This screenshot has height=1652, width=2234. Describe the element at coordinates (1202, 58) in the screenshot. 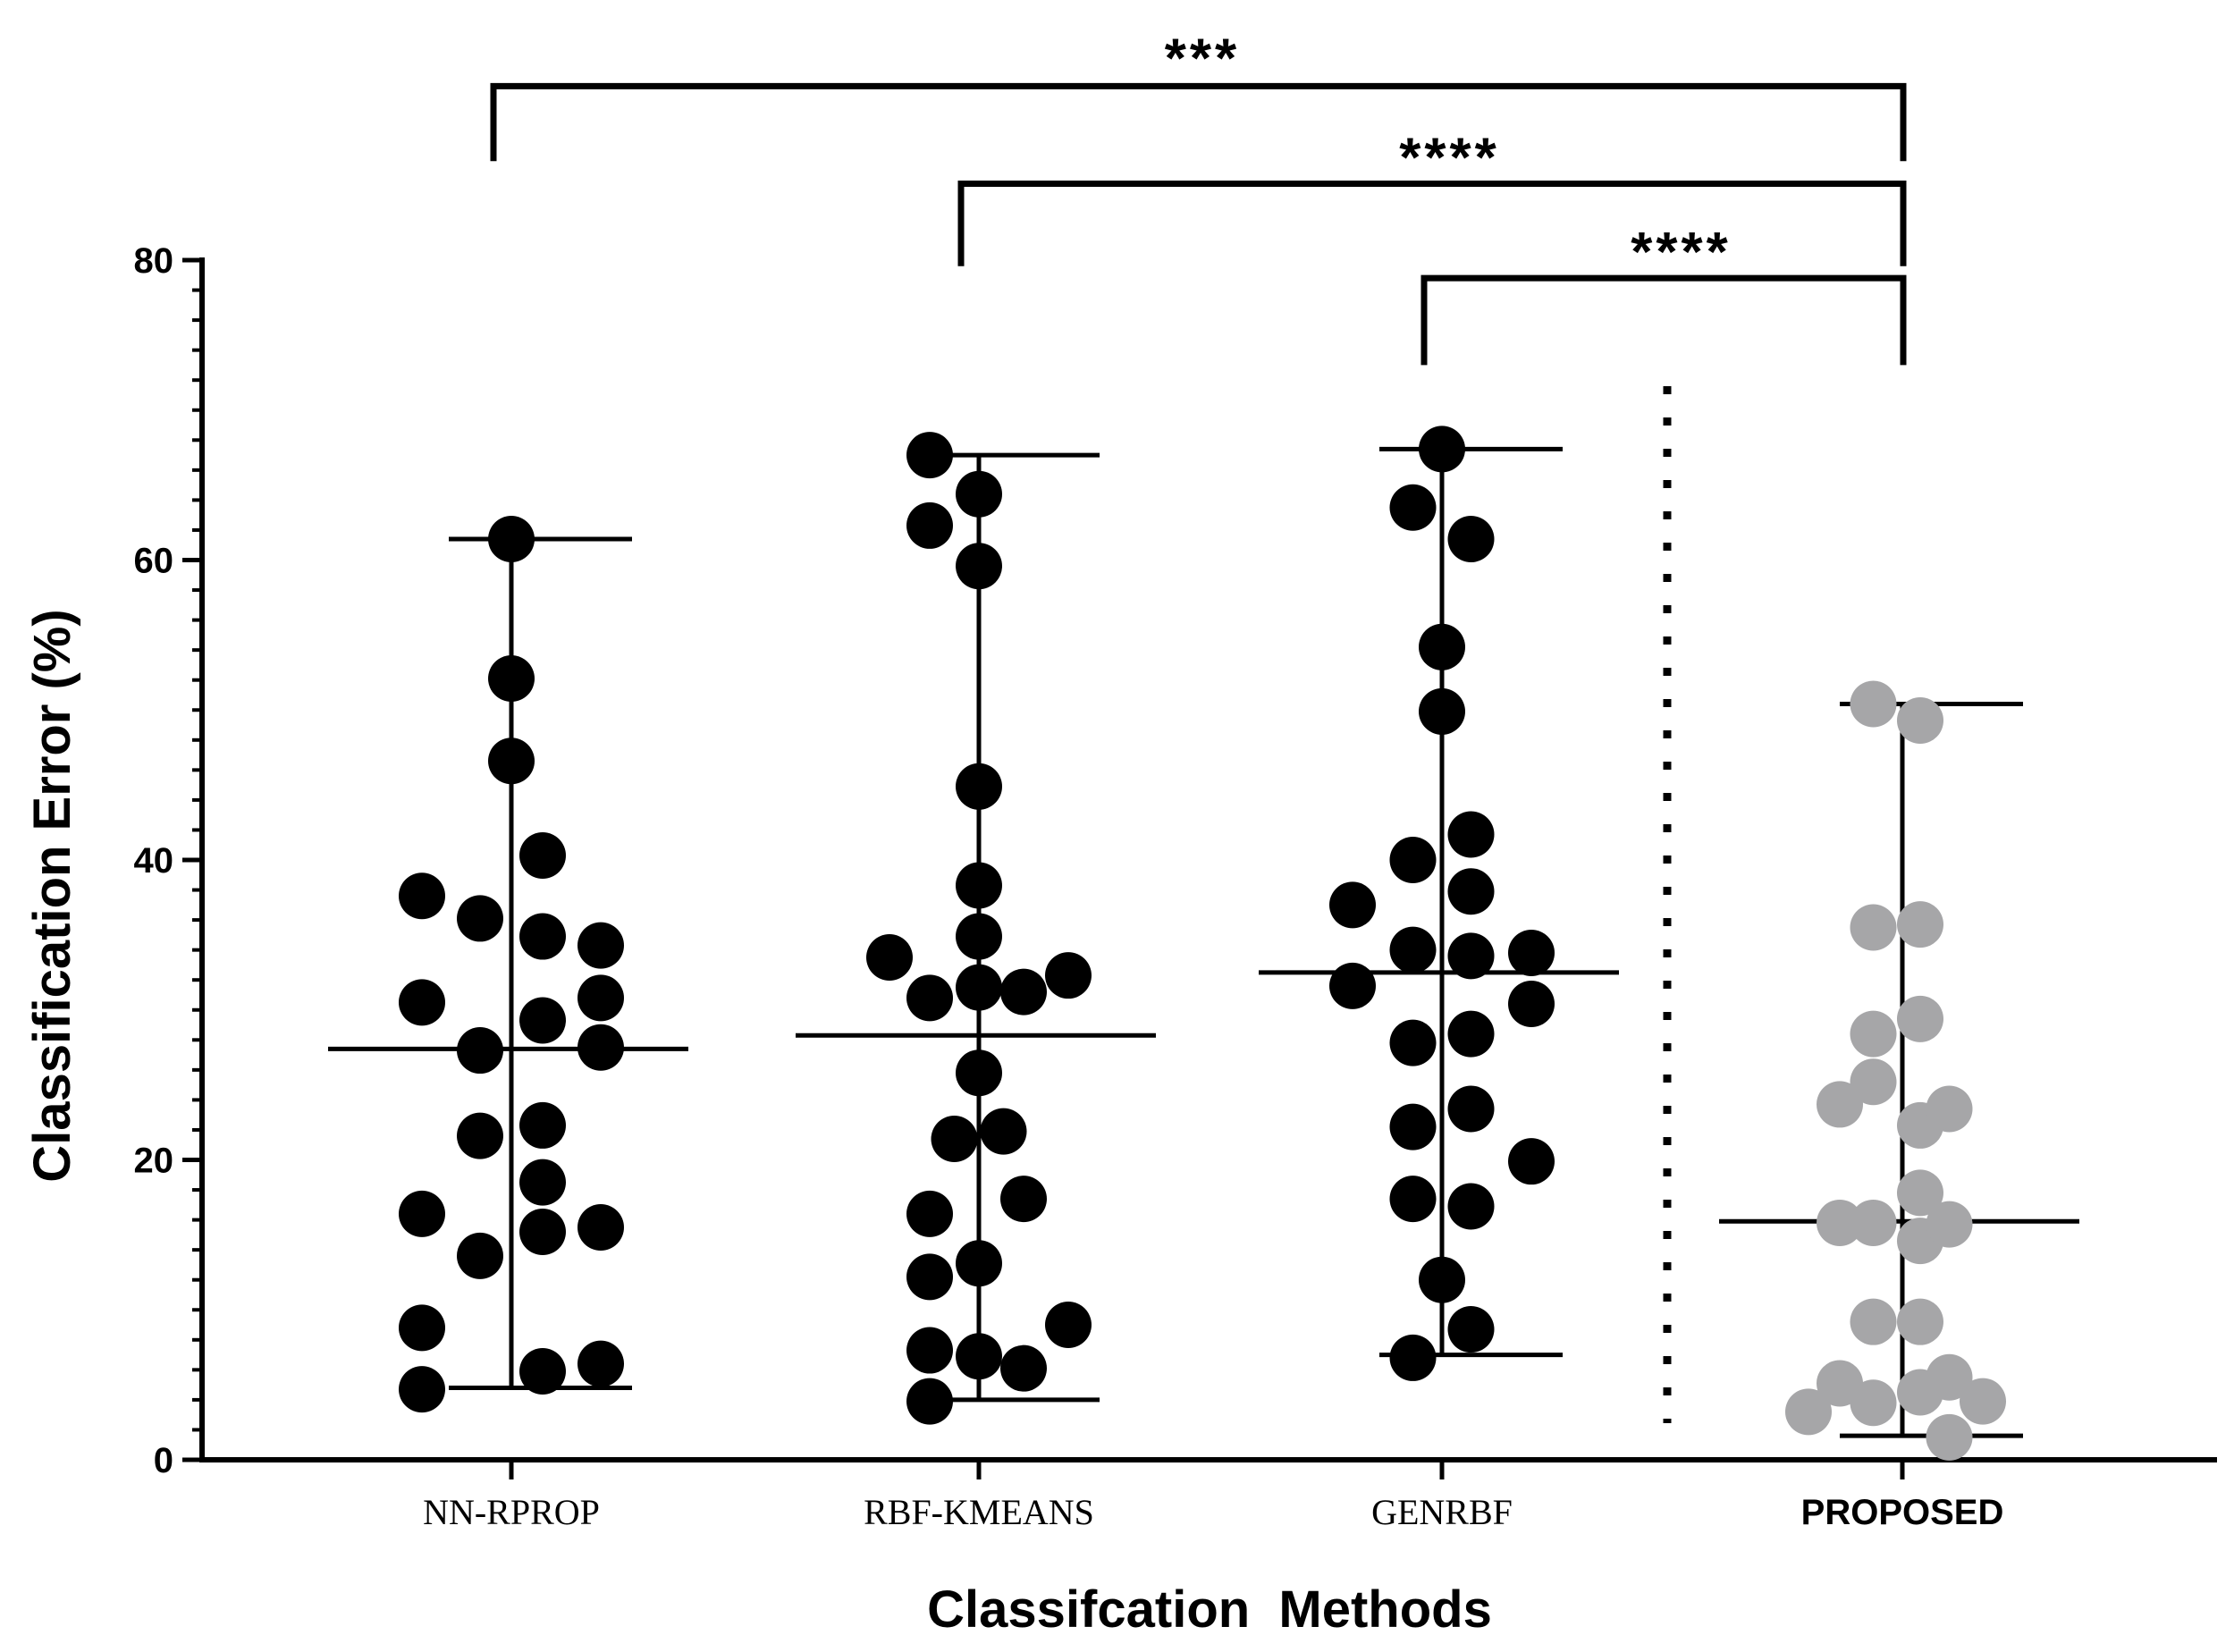

I see `significance-label: ***` at that location.